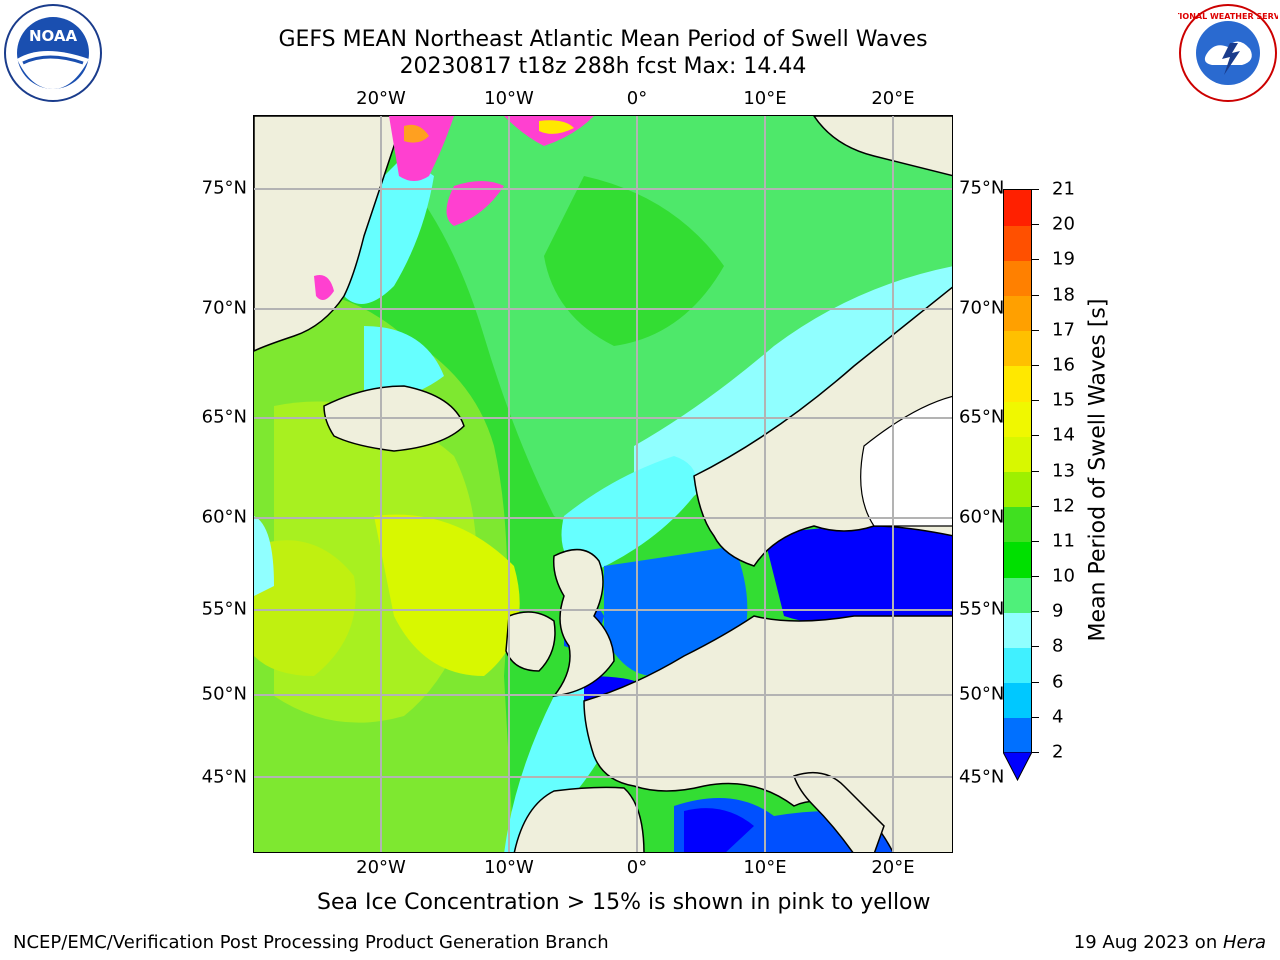 The height and width of the screenshot is (960, 1280). I want to click on colorbar-tick-label: 11, so click(1063, 541).